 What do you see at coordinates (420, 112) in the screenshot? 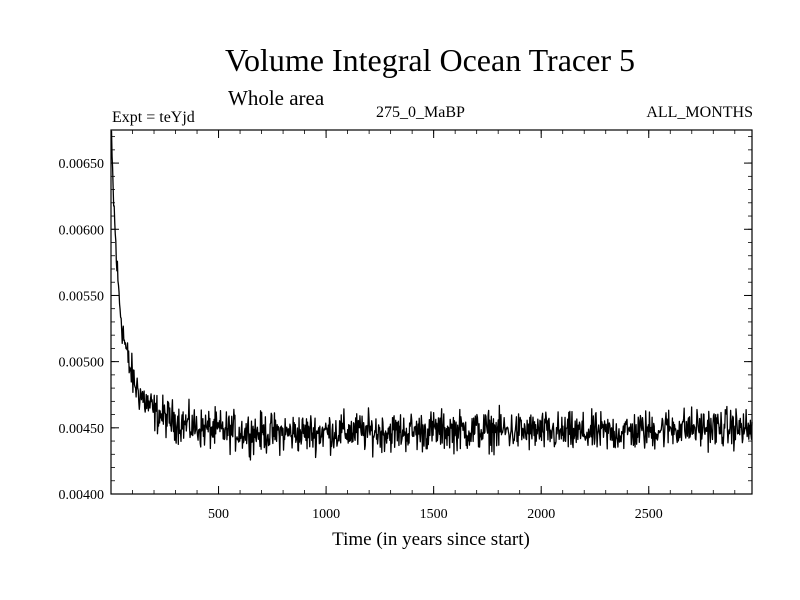
I see `period-label: 275_0_MaBP` at bounding box center [420, 112].